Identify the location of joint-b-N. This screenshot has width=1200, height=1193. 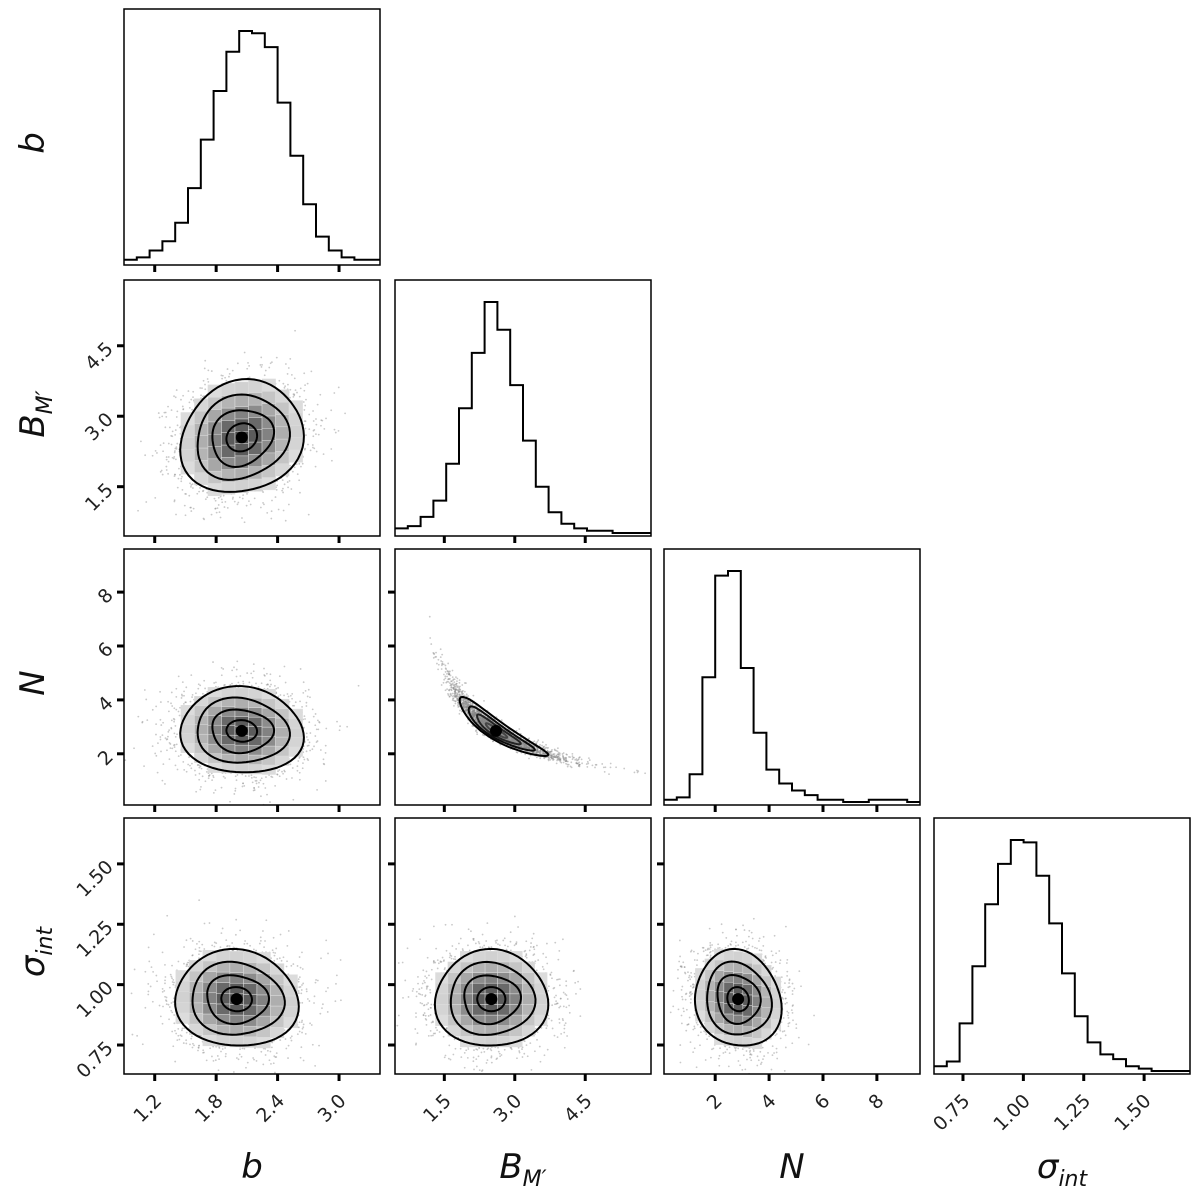
(242, 736).